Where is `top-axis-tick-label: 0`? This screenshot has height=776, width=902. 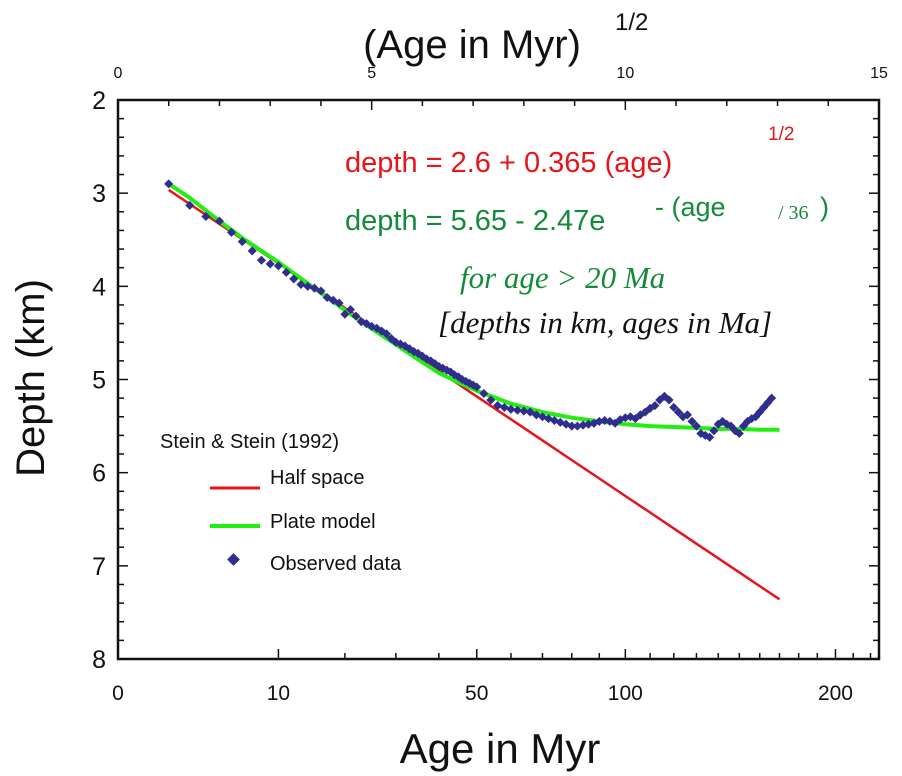
top-axis-tick-label: 0 is located at coordinates (118, 73).